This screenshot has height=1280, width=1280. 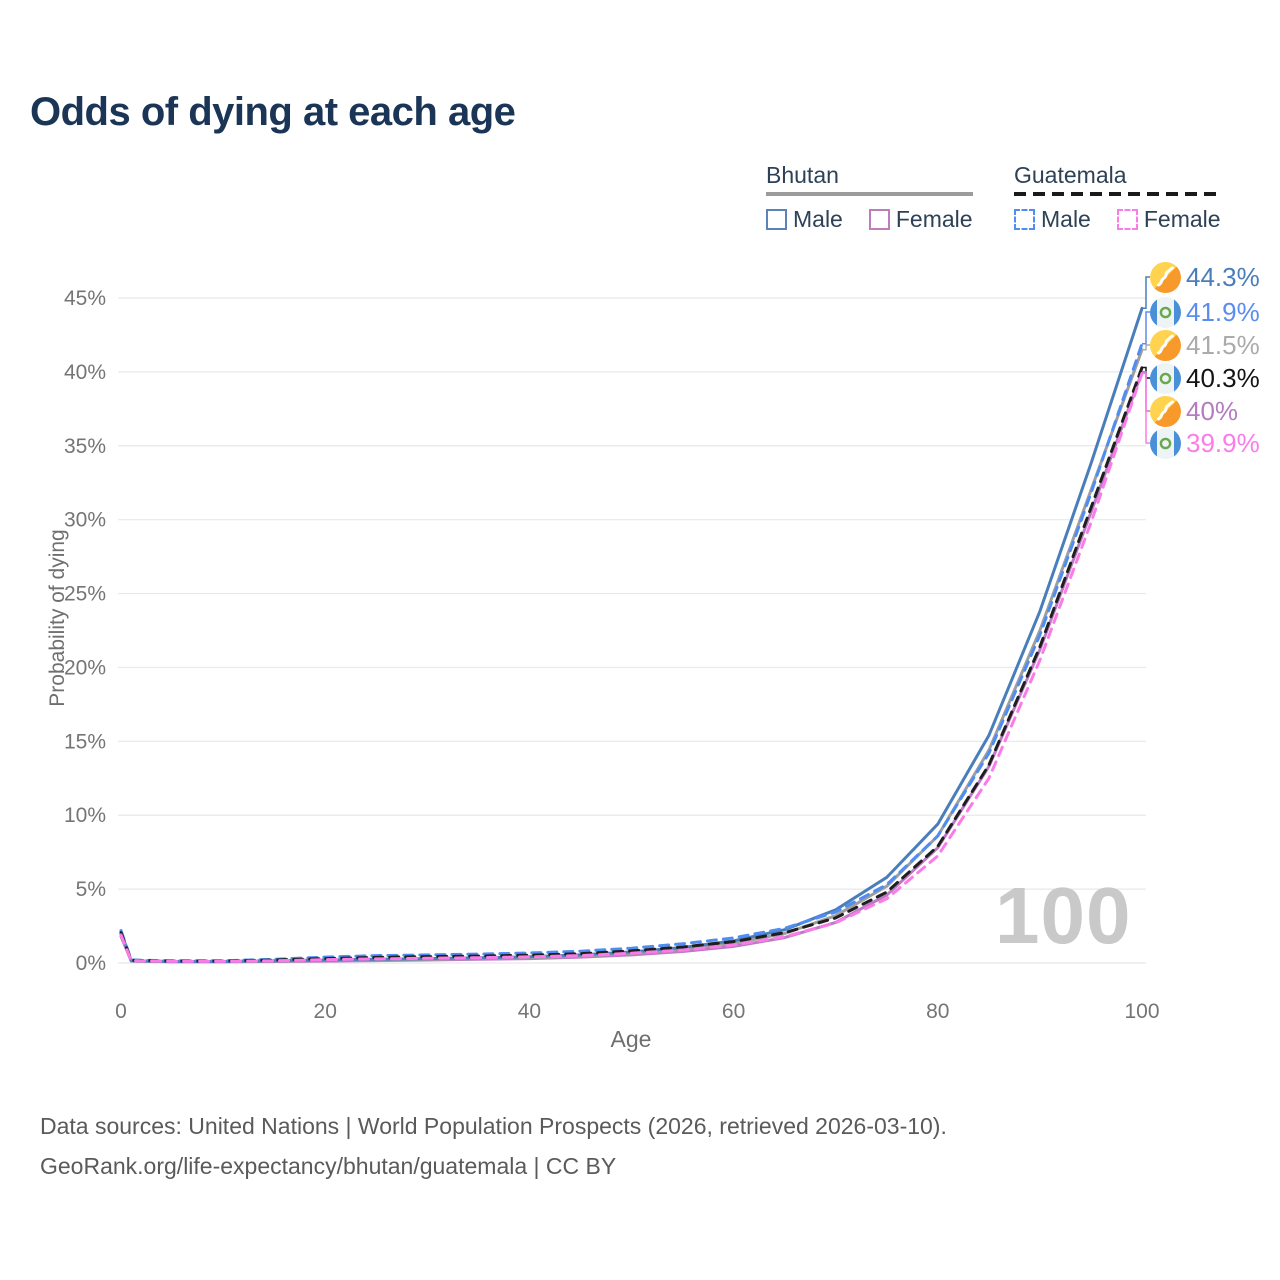 I want to click on y-tick-label: 40%, so click(x=85, y=372).